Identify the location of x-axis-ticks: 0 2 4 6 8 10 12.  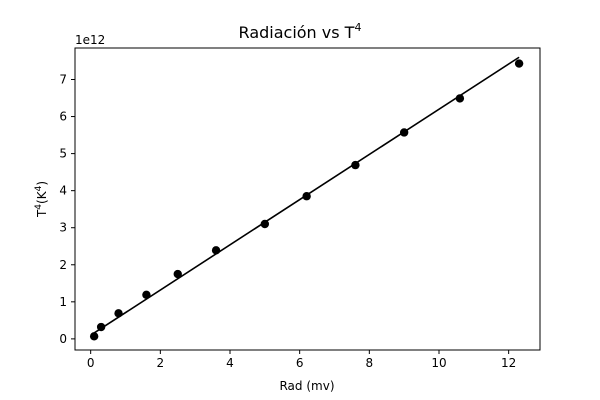
(301, 360).